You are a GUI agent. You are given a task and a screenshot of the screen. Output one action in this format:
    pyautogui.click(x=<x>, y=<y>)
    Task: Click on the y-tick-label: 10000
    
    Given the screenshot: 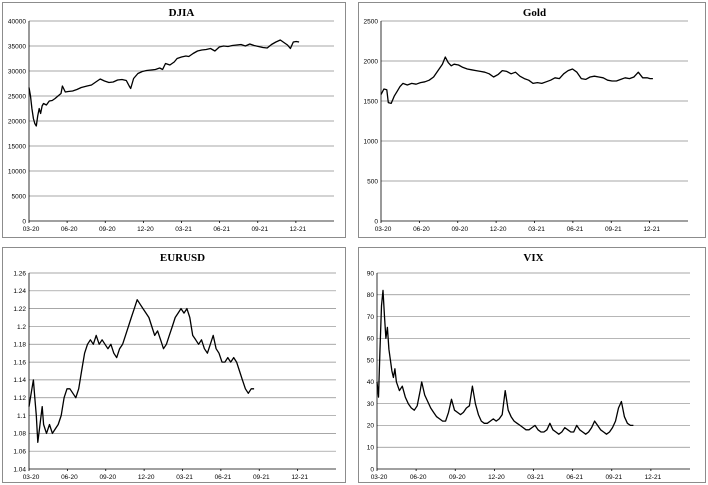 What is the action you would take?
    pyautogui.click(x=17, y=171)
    